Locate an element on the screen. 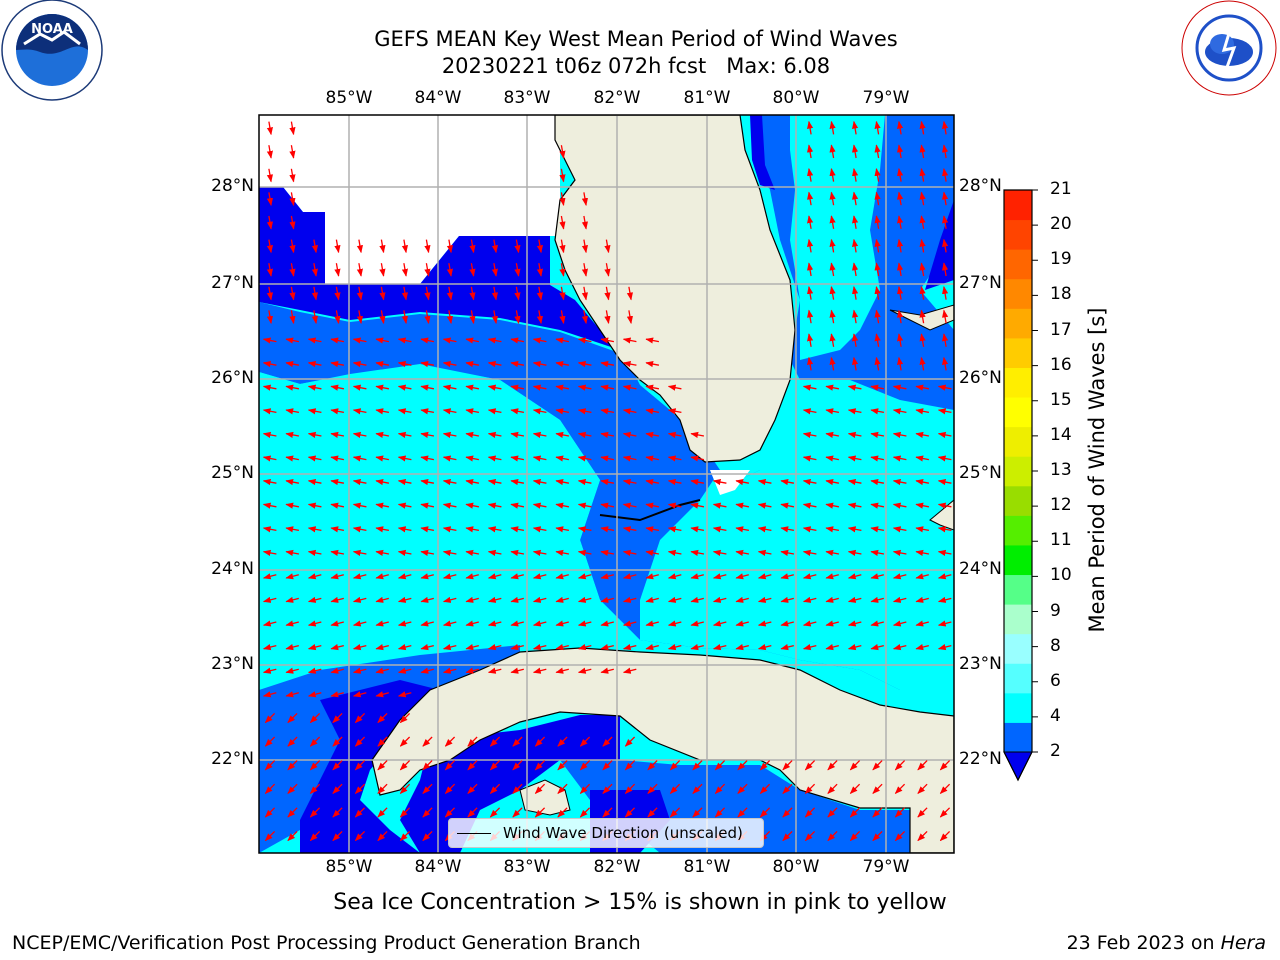 This screenshot has width=1280, height=960. colorbar-tick-label: 21 is located at coordinates (1061, 189).